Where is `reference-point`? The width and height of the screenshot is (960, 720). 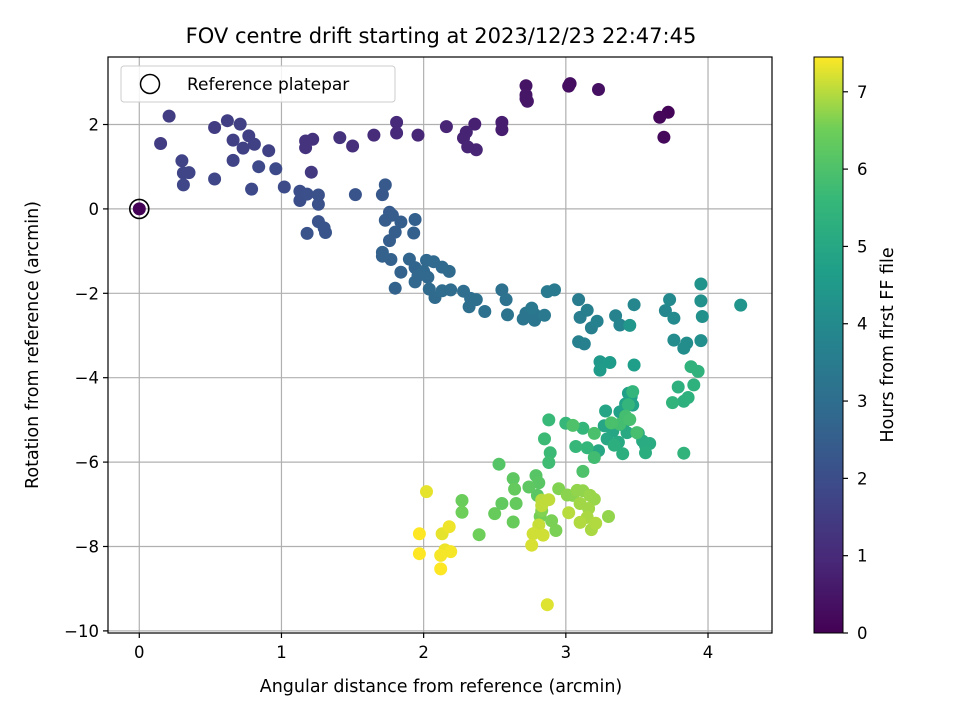 reference-point is located at coordinates (139, 209).